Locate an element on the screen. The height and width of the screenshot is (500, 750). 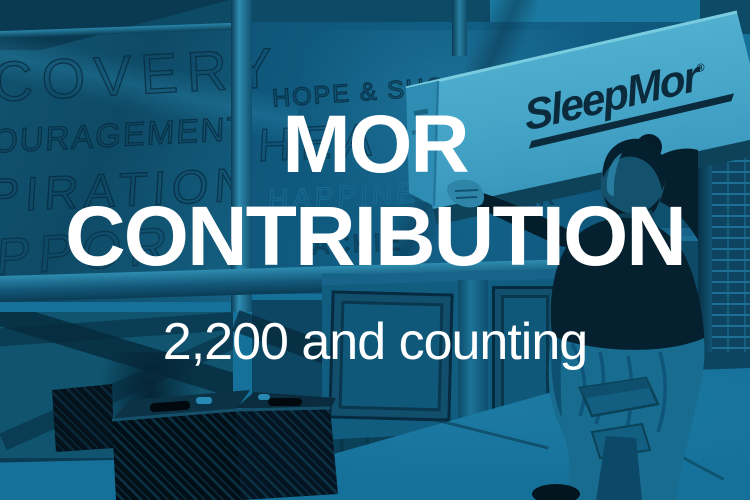
brick-column is located at coordinates (731, 256).